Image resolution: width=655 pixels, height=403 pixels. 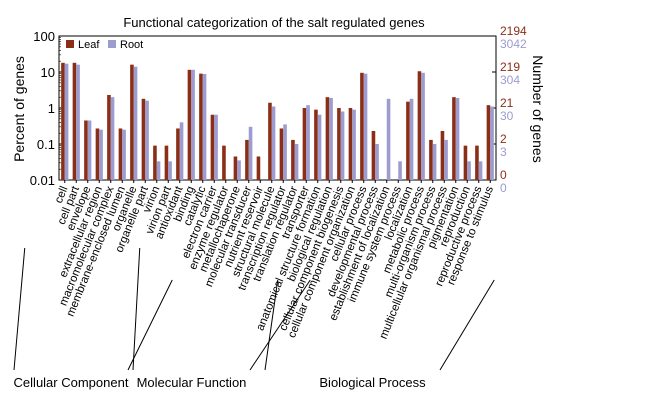 I want to click on x-tick-label: cell, so click(x=62, y=195).